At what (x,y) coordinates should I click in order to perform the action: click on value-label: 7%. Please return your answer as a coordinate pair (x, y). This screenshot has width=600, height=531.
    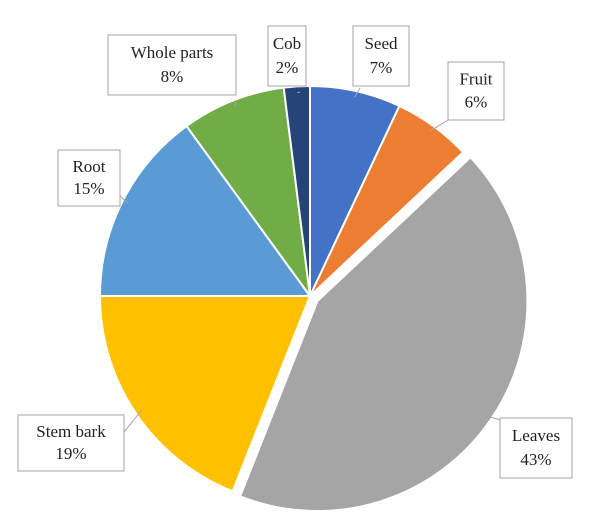
    Looking at the image, I should click on (381, 67).